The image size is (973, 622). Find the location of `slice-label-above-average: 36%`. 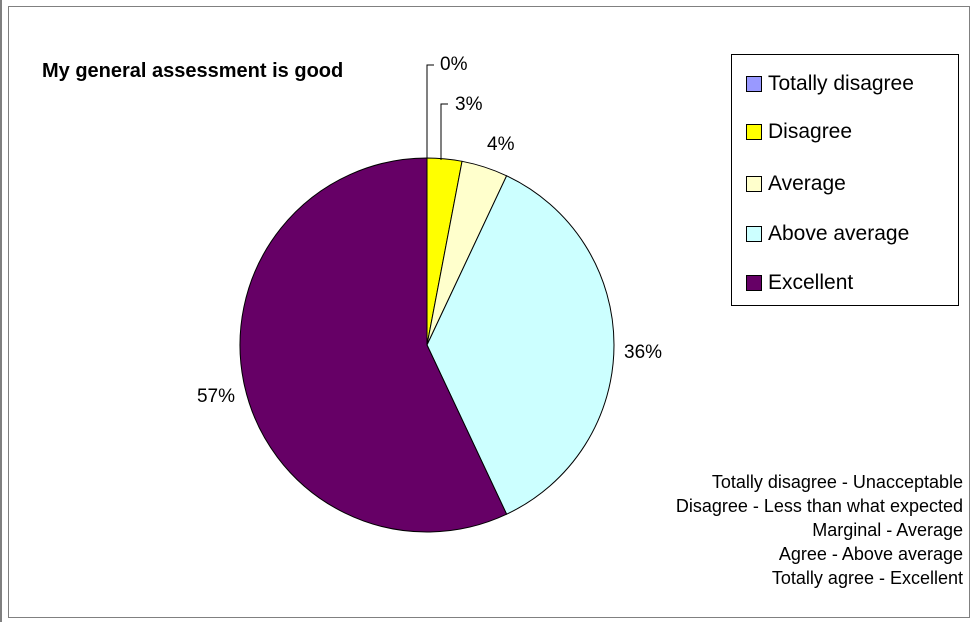

slice-label-above-average: 36% is located at coordinates (643, 352).